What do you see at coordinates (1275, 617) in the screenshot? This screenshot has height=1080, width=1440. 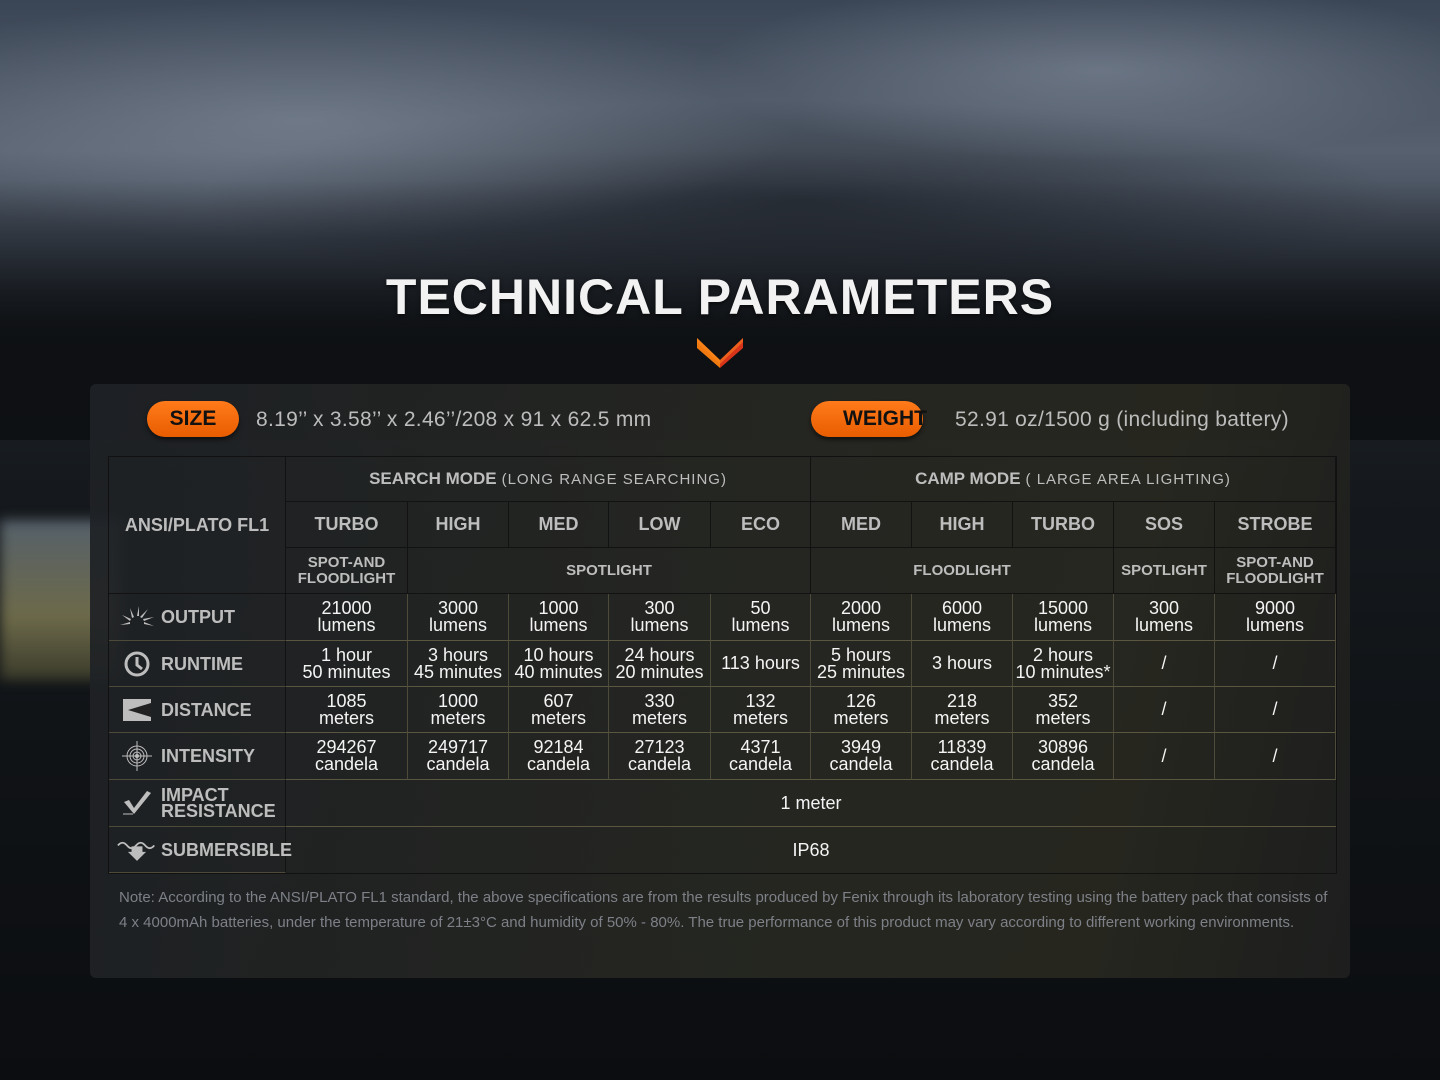 I see `table-cell: 9000 lumens` at bounding box center [1275, 617].